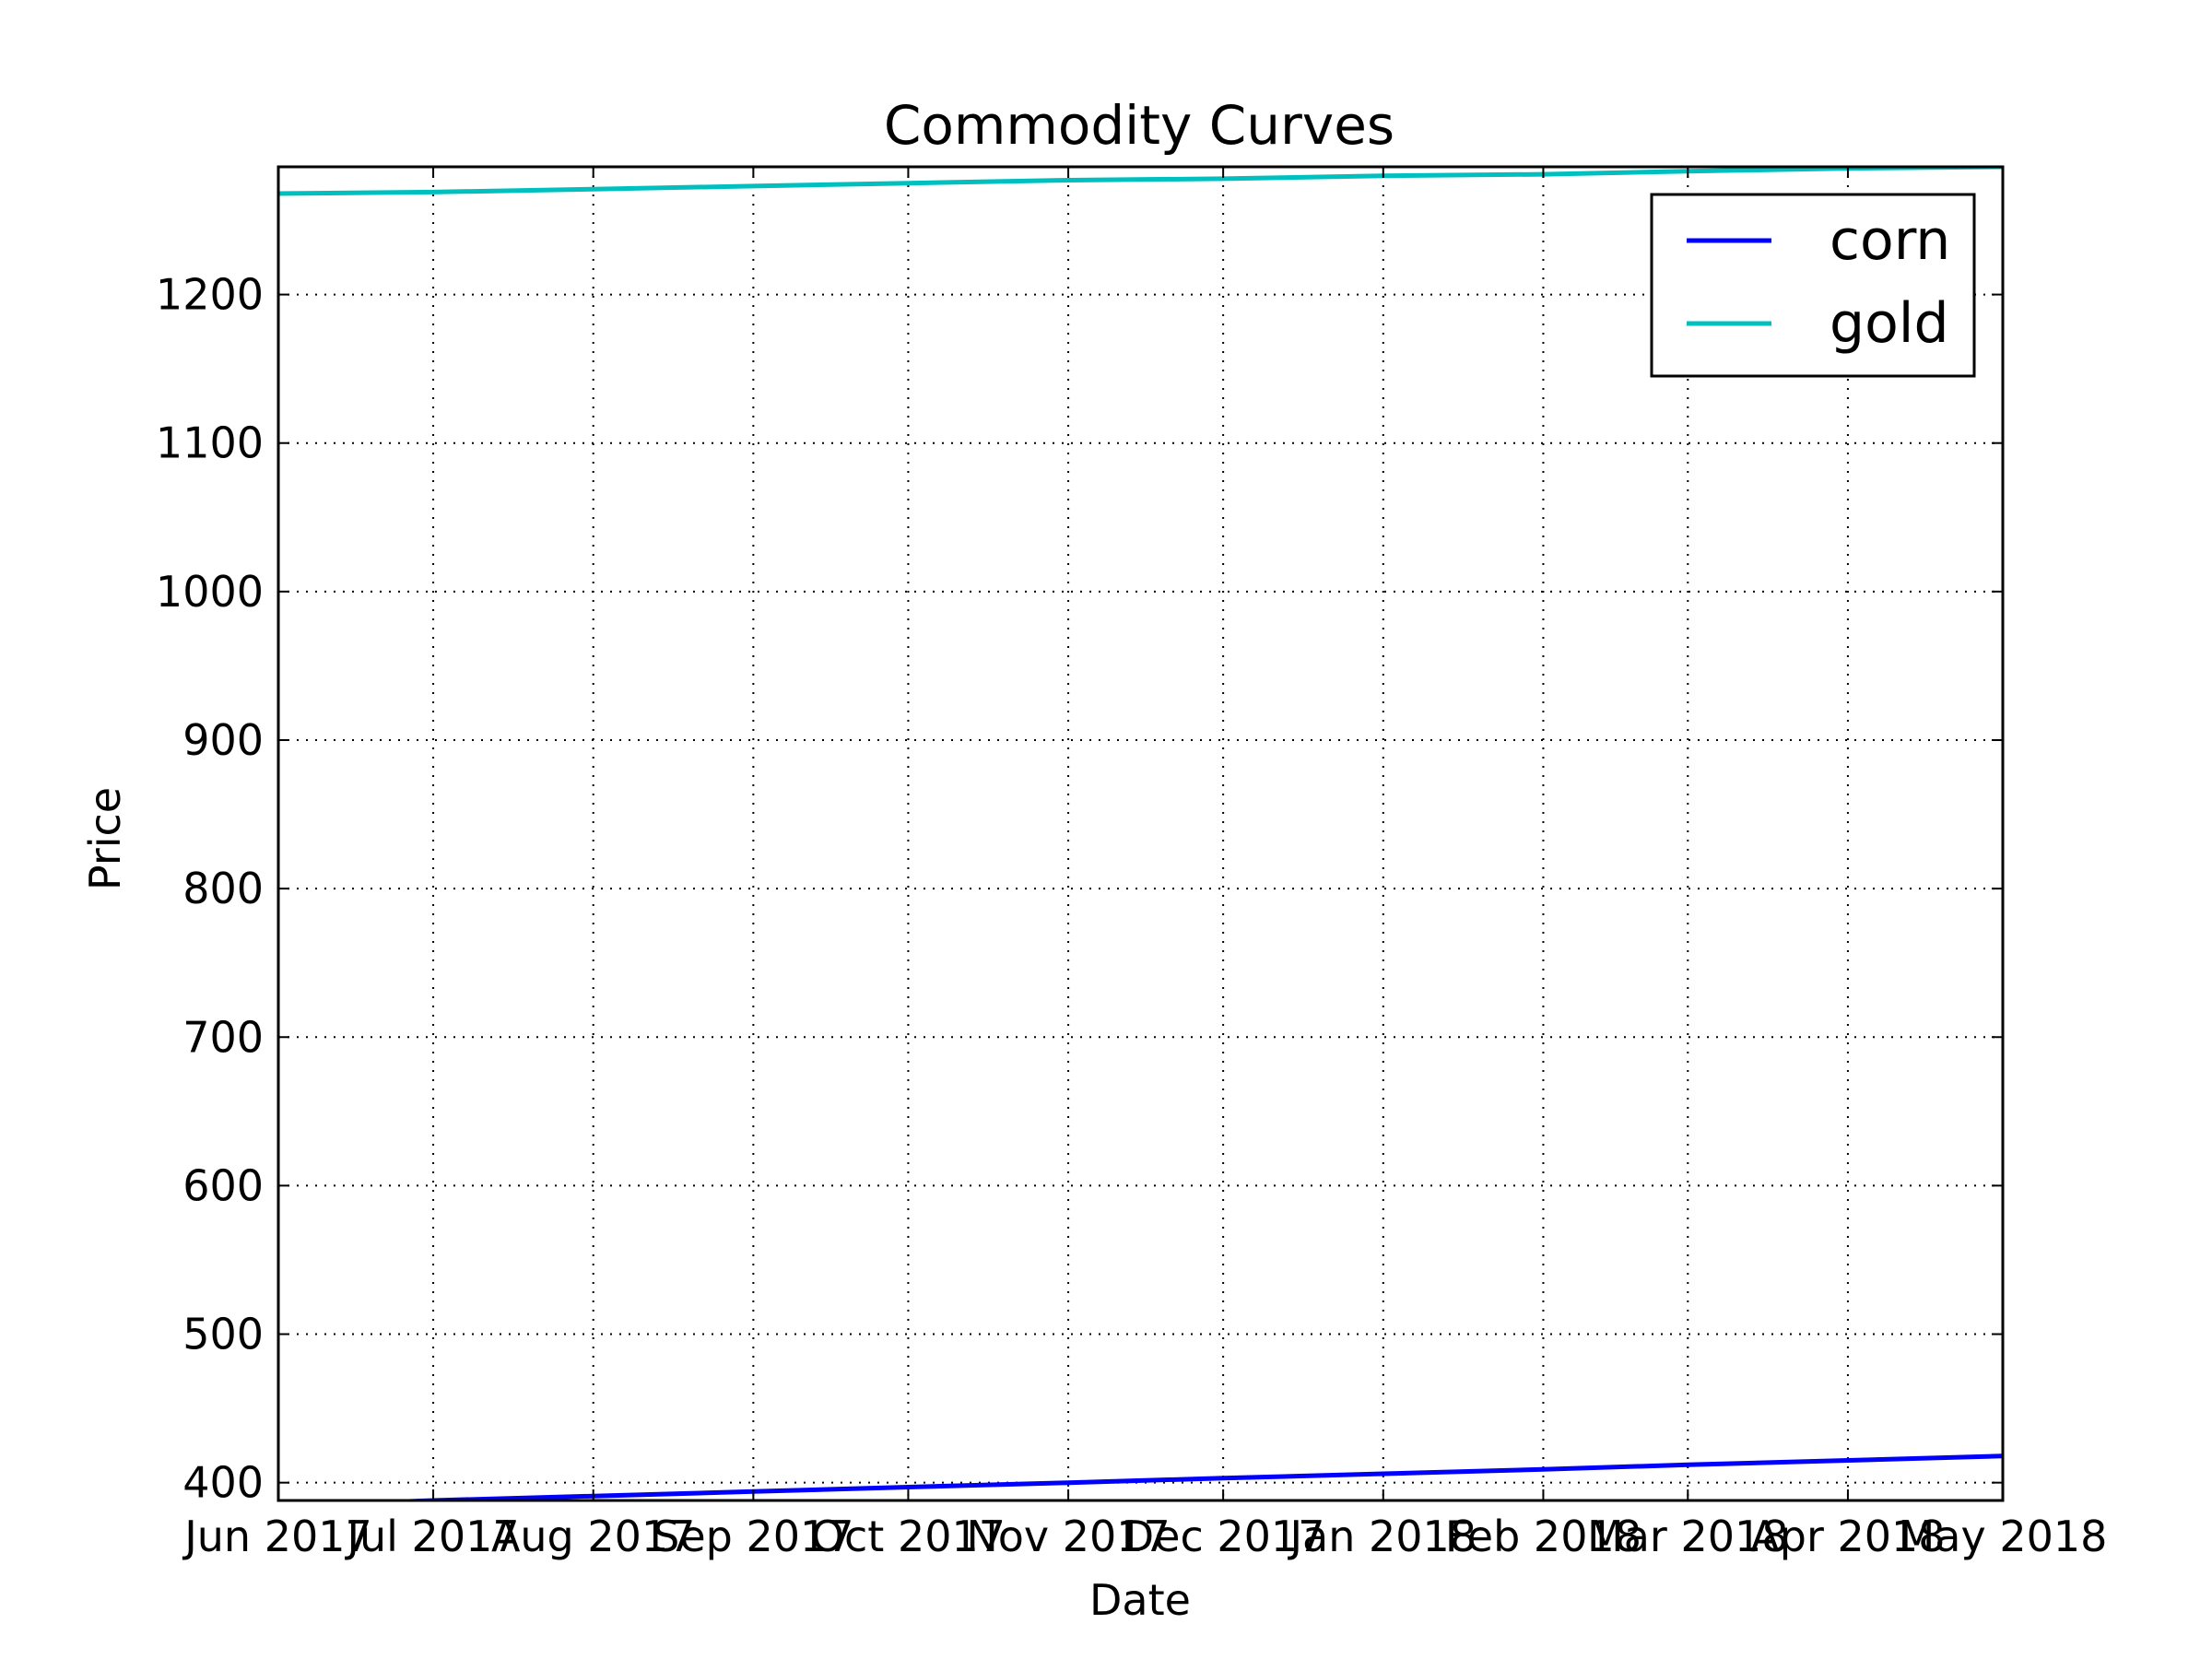  What do you see at coordinates (1890, 240) in the screenshot?
I see `legend-corn-label: corn` at bounding box center [1890, 240].